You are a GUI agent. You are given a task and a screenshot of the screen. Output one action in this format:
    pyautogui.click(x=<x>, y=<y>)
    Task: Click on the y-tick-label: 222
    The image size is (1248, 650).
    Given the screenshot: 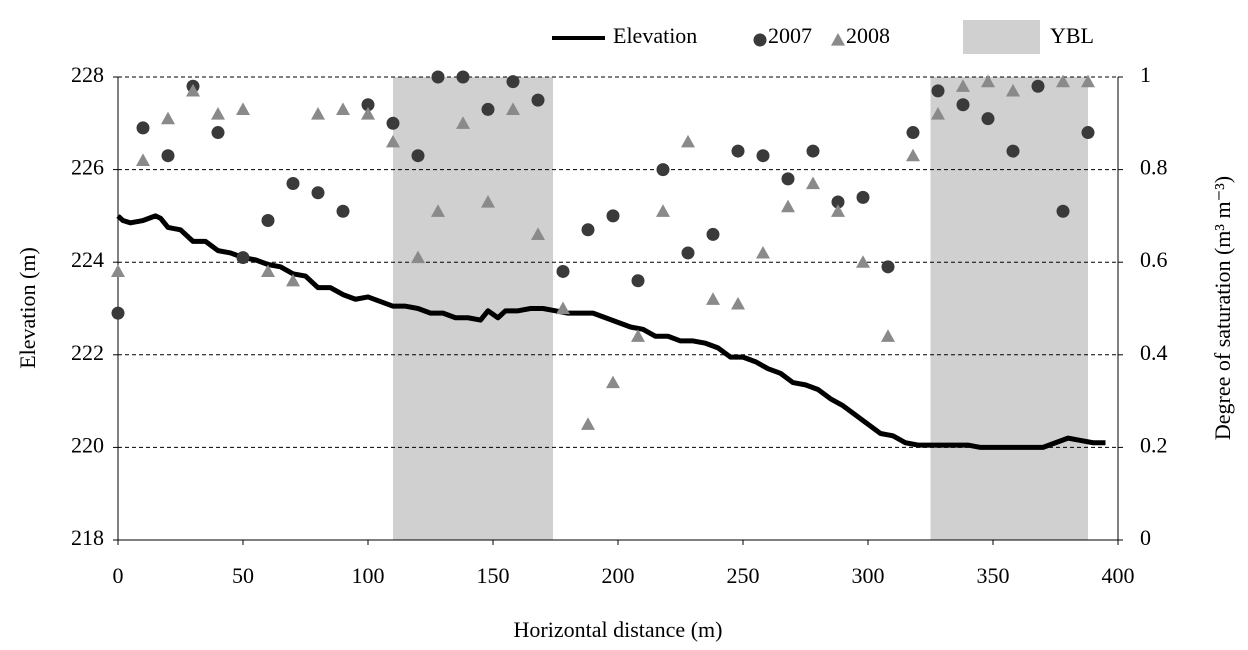 What is the action you would take?
    pyautogui.click(x=87, y=352)
    